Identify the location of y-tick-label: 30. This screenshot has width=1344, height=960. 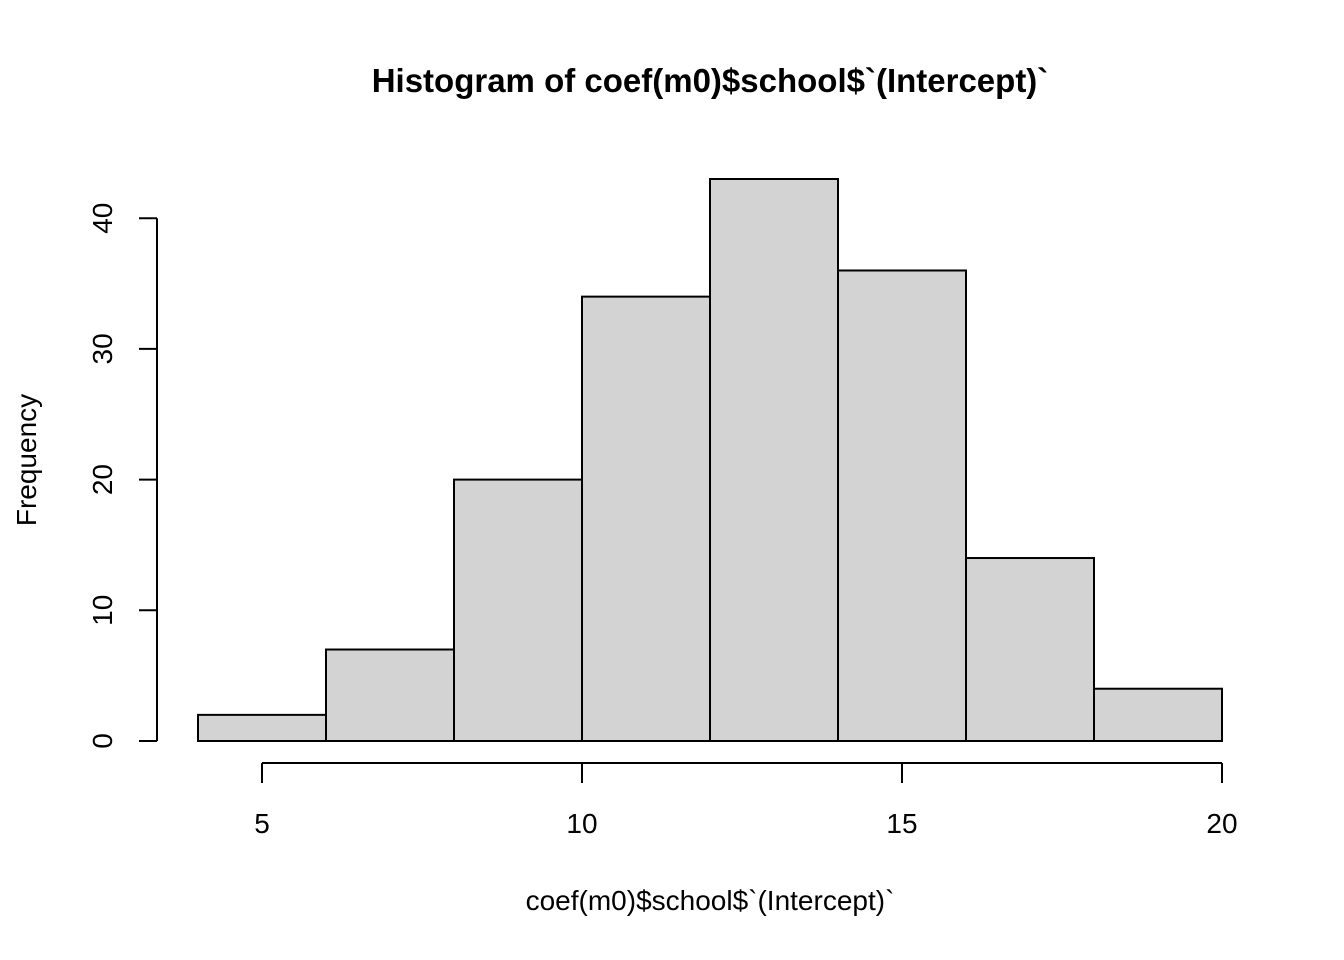
(102, 348).